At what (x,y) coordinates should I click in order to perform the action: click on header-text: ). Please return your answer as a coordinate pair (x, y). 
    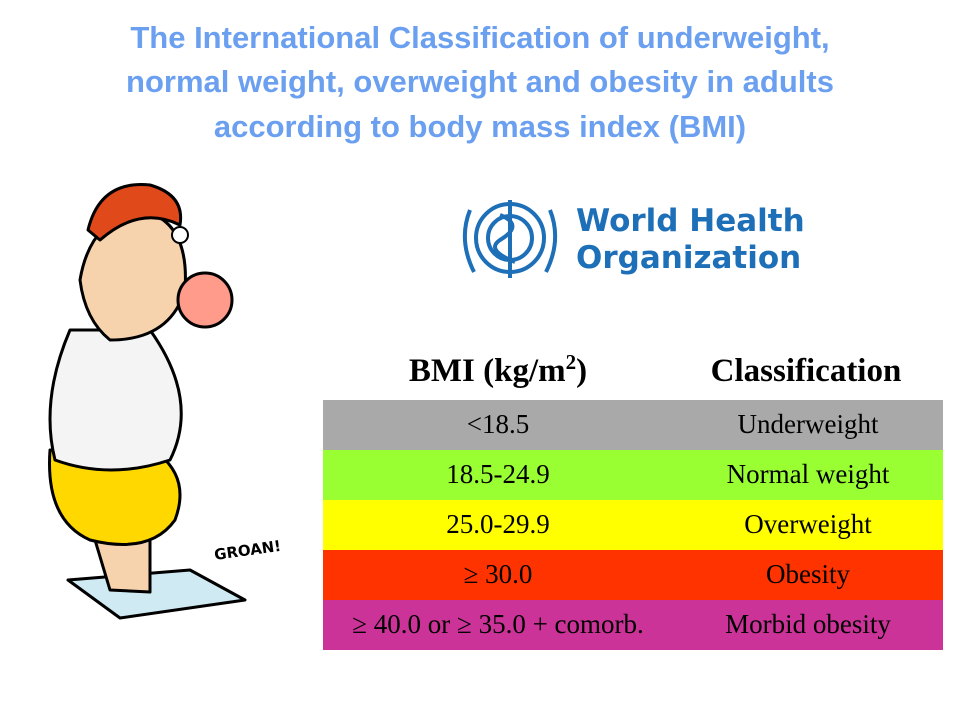
    Looking at the image, I should click on (581, 371).